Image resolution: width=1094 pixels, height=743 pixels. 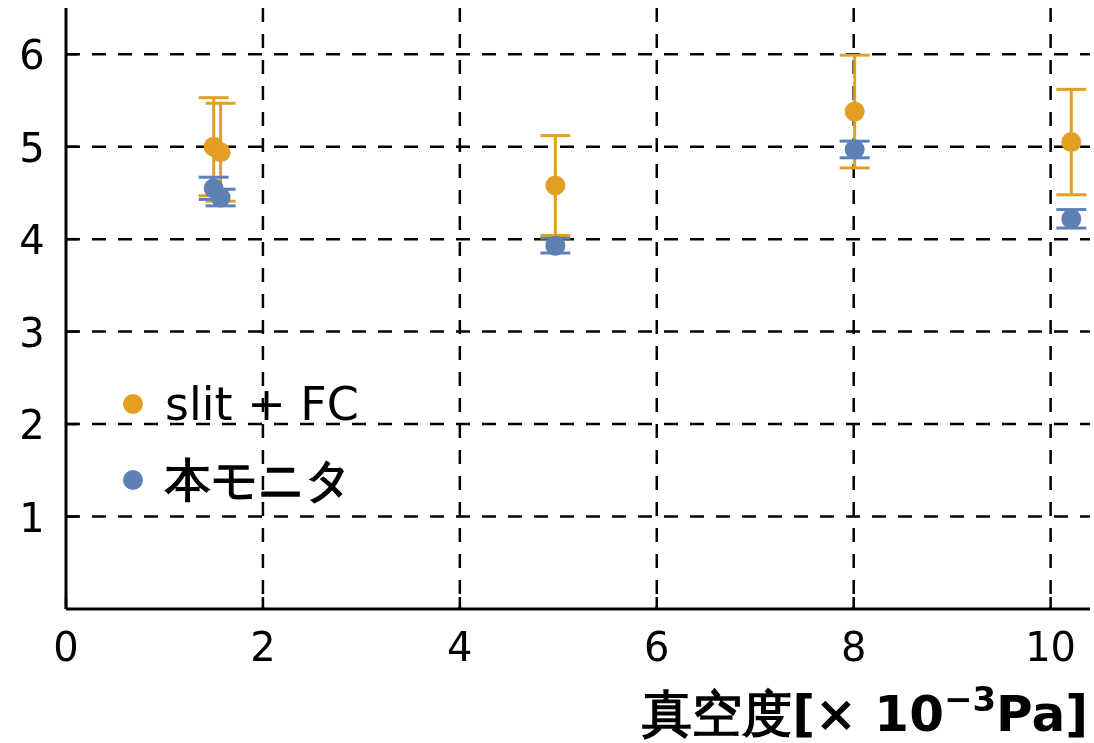 What do you see at coordinates (66, 647) in the screenshot?
I see `x-tick-label: 0` at bounding box center [66, 647].